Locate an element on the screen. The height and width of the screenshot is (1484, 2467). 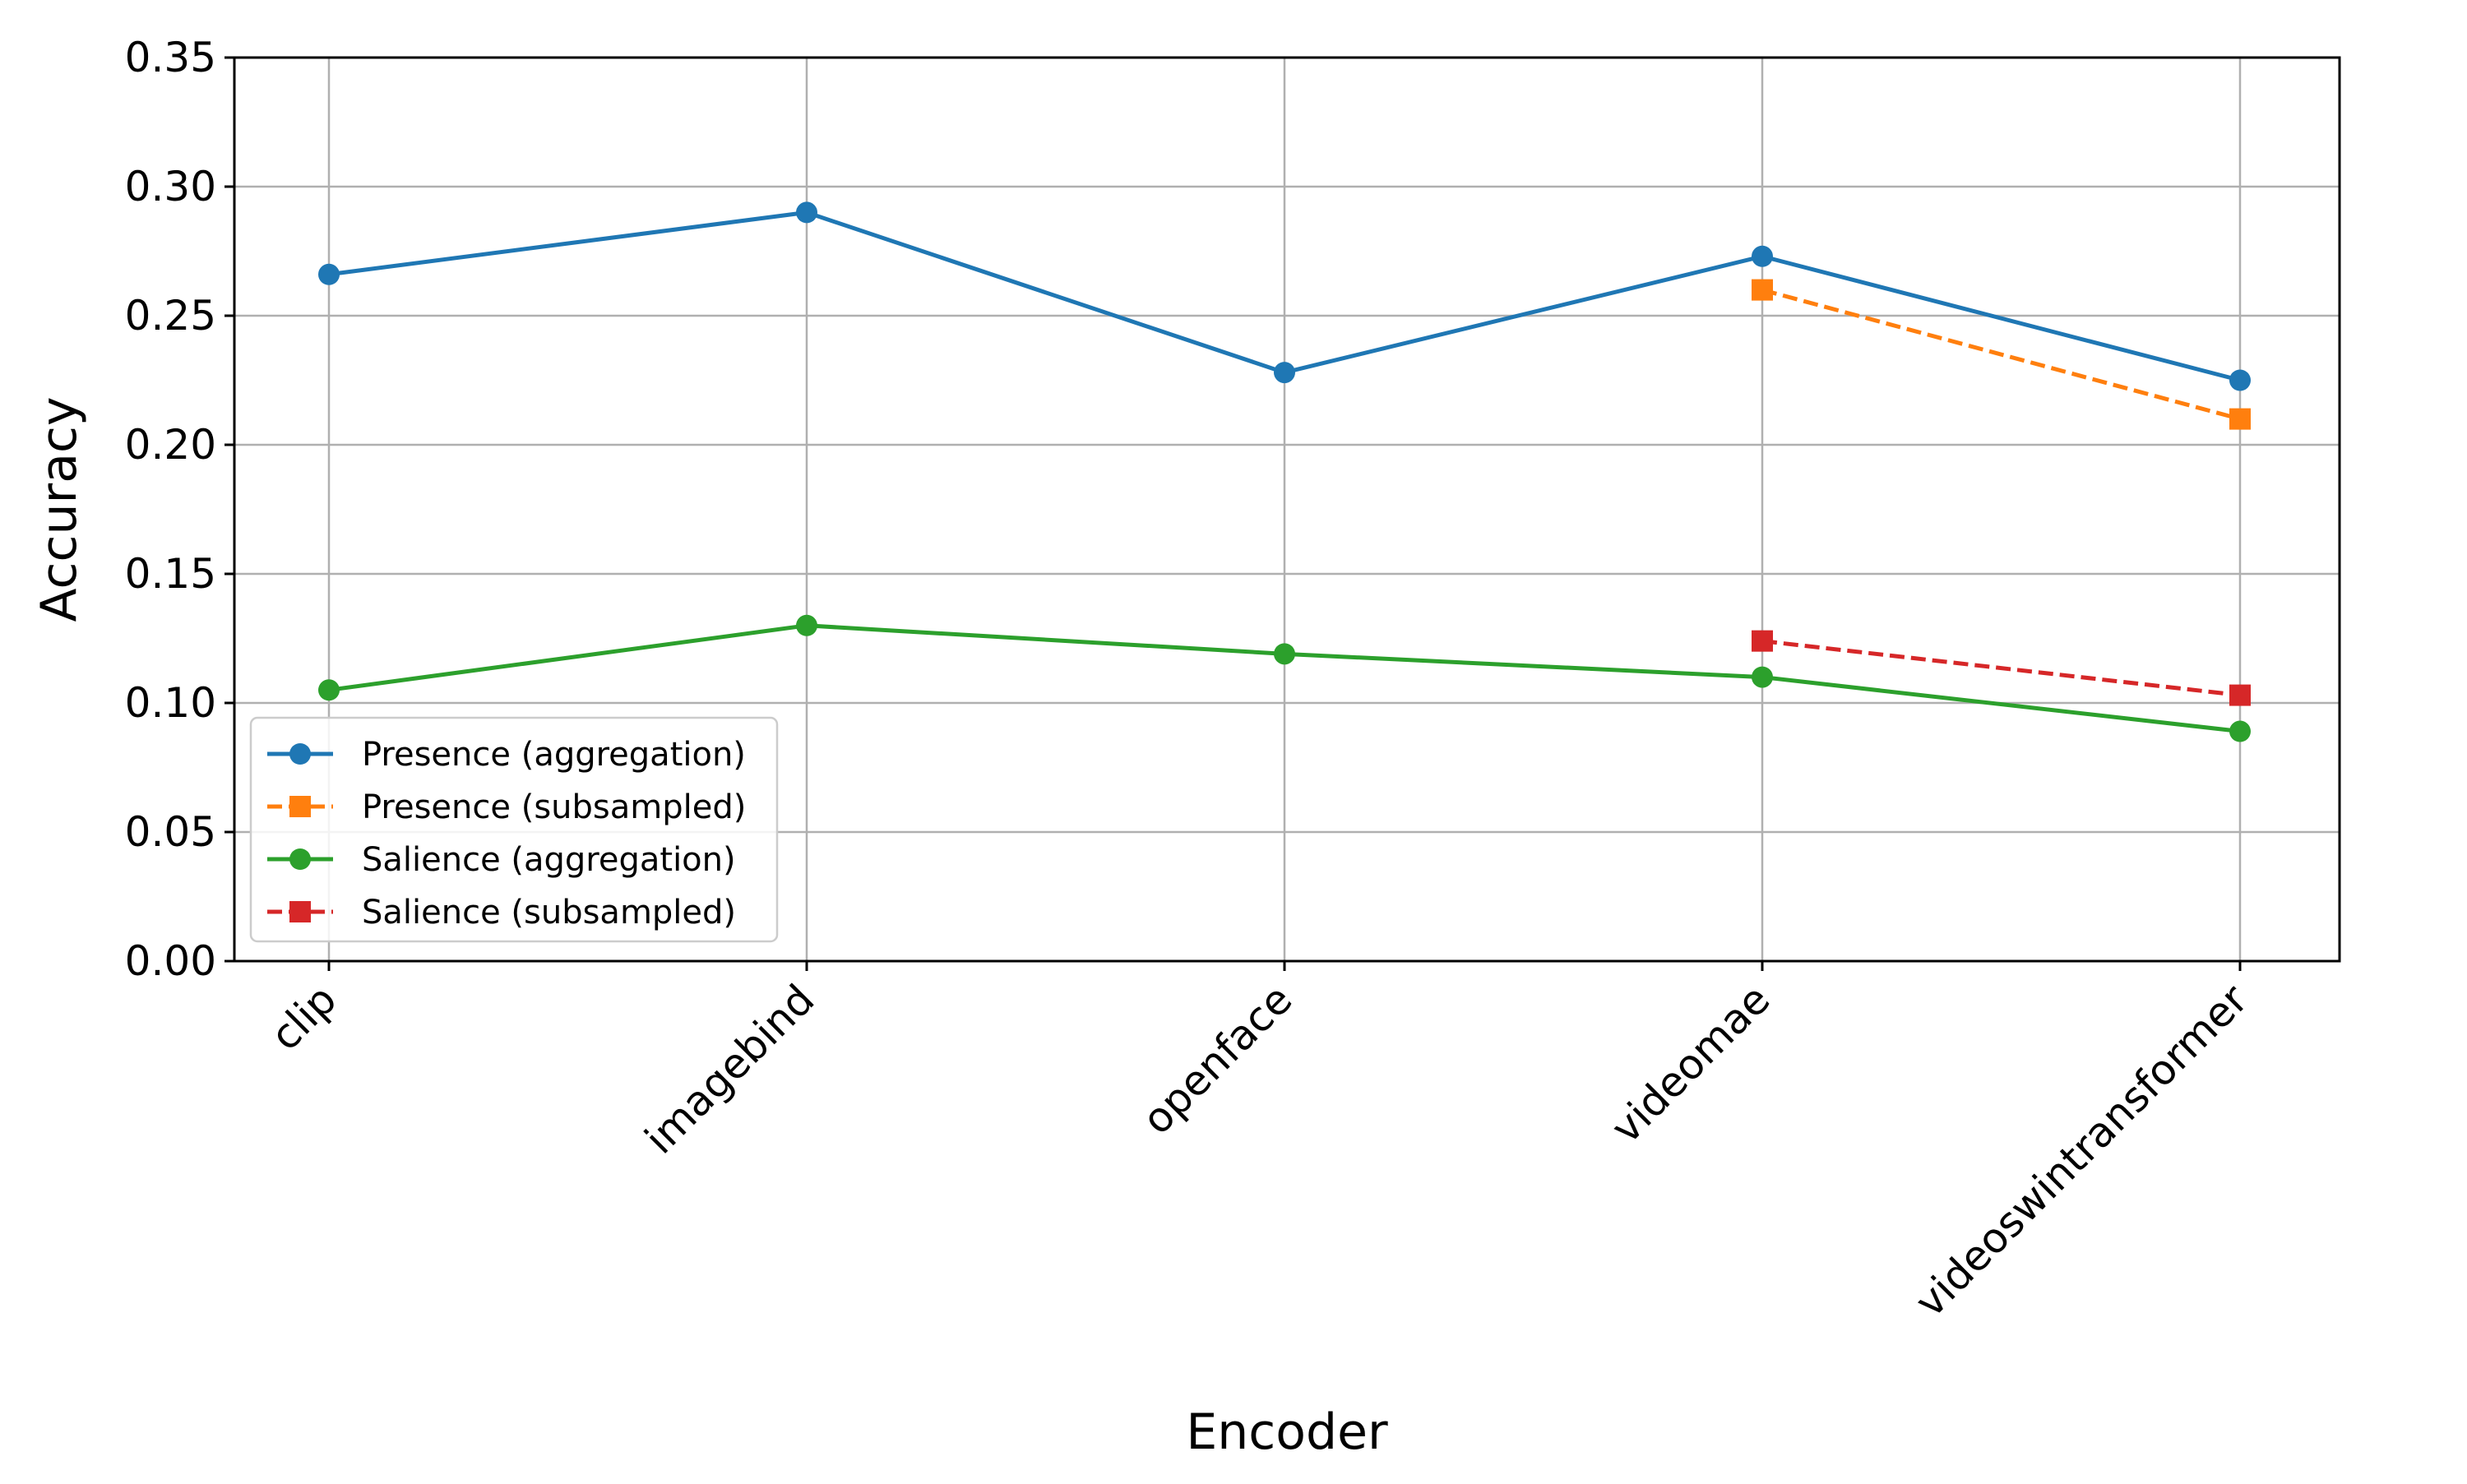
y-tick-label: 0.10 is located at coordinates (171, 703).